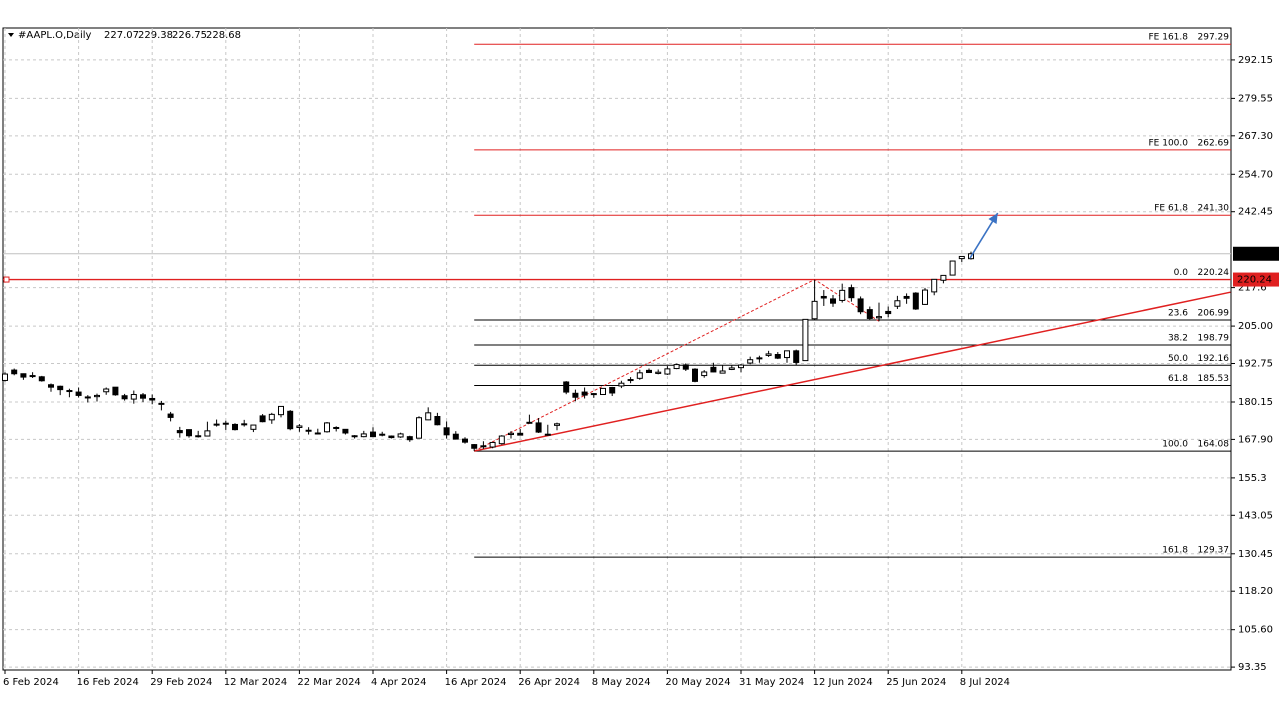 The width and height of the screenshot is (1280, 720). What do you see at coordinates (1214, 209) in the screenshot?
I see `fib-value: 241.30` at bounding box center [1214, 209].